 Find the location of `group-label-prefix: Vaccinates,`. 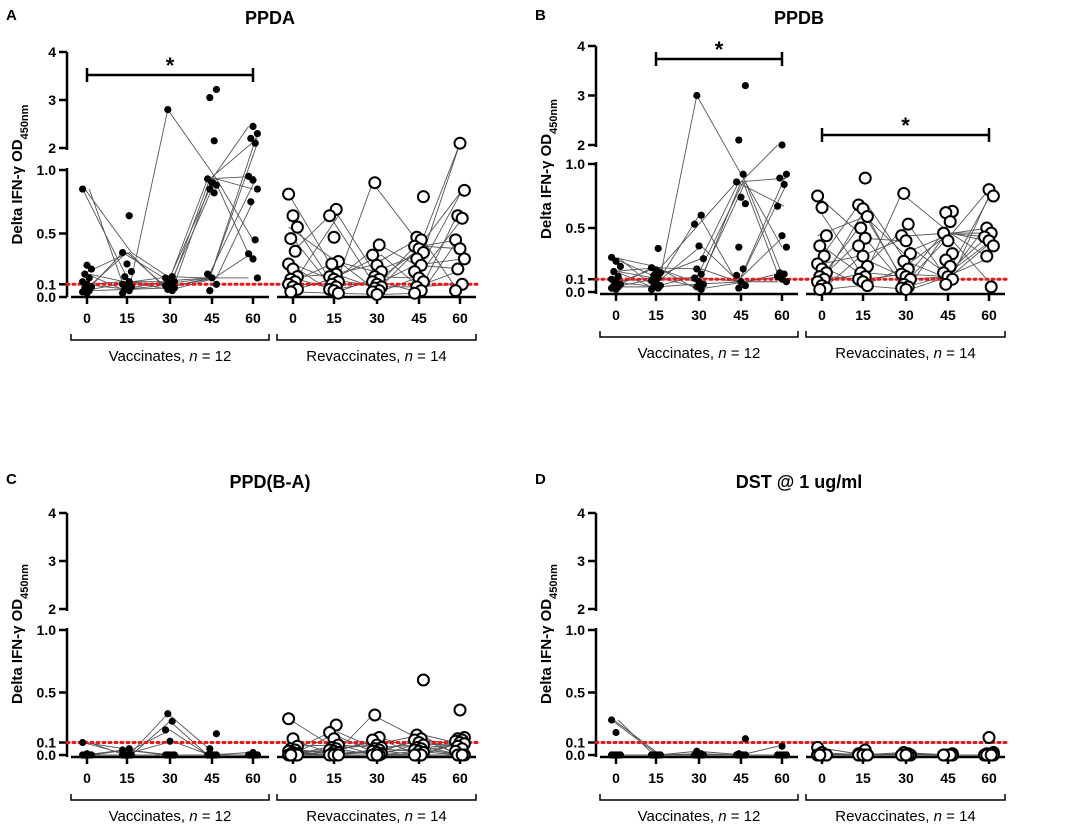

group-label-prefix: Vaccinates, is located at coordinates (149, 356).